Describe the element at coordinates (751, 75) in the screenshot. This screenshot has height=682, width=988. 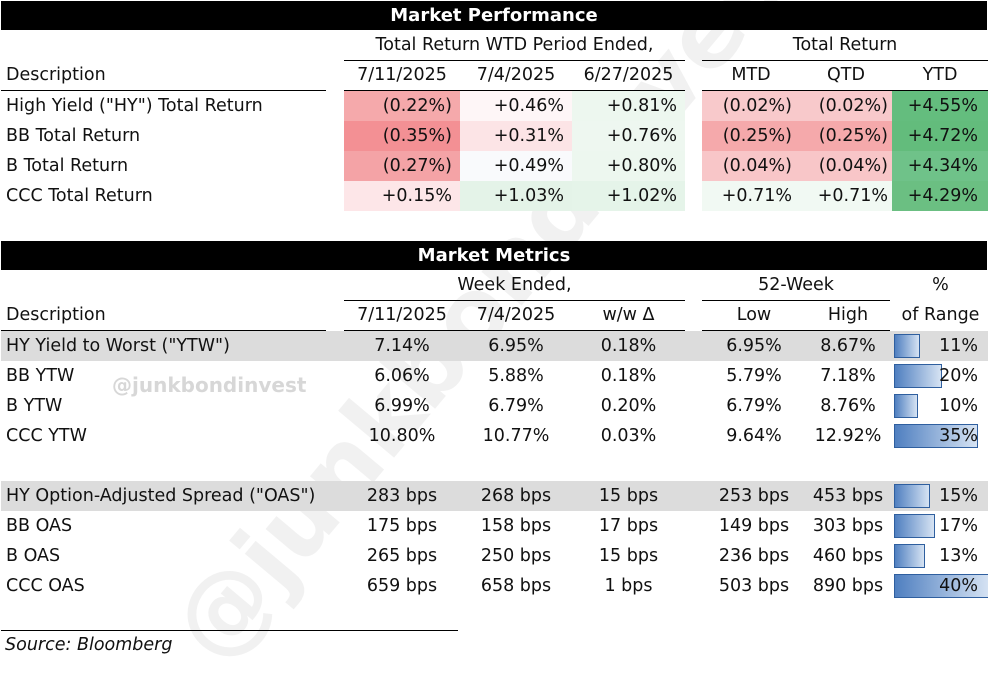
I see `perf-column-header: MTD` at that location.